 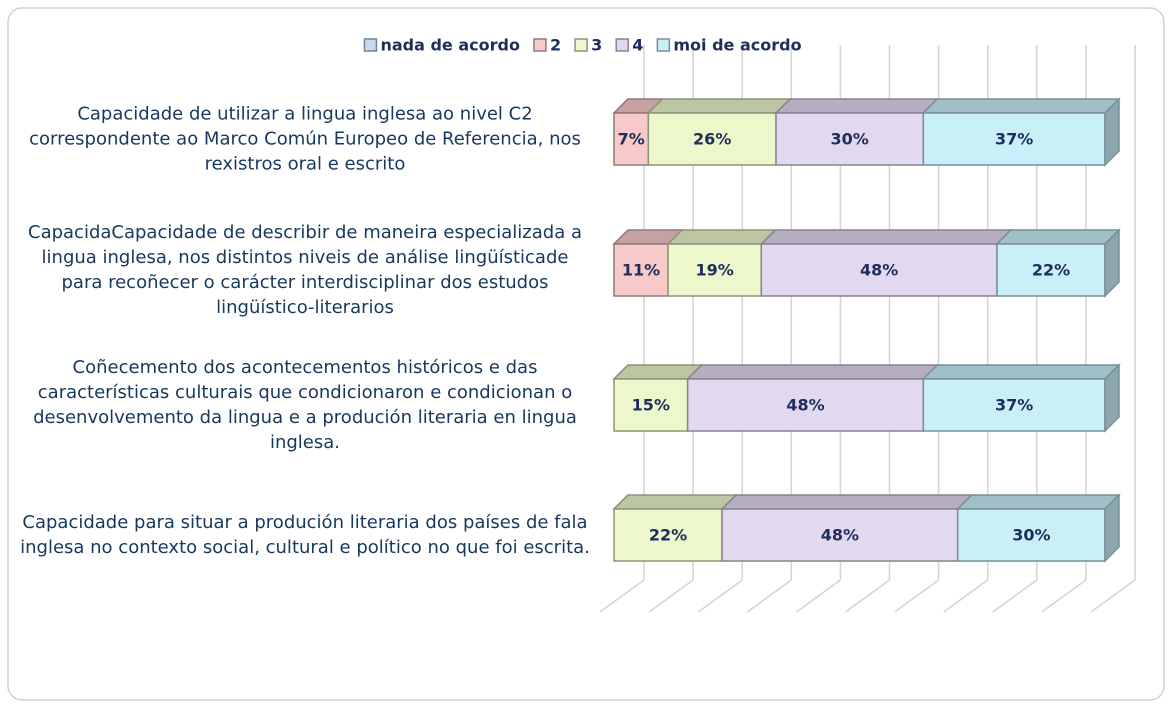 I want to click on legend-label: 2, so click(x=555, y=45).